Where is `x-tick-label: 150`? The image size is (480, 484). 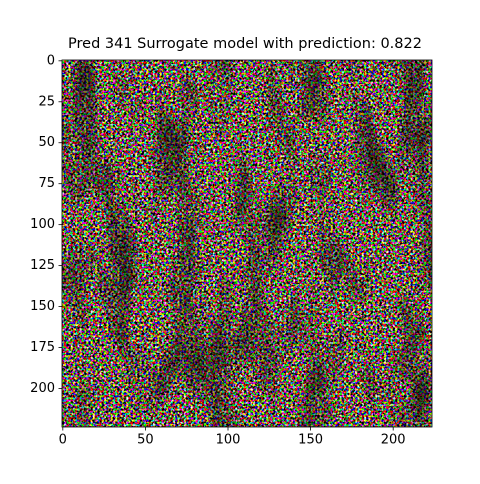 x-tick-label: 150 is located at coordinates (310, 440).